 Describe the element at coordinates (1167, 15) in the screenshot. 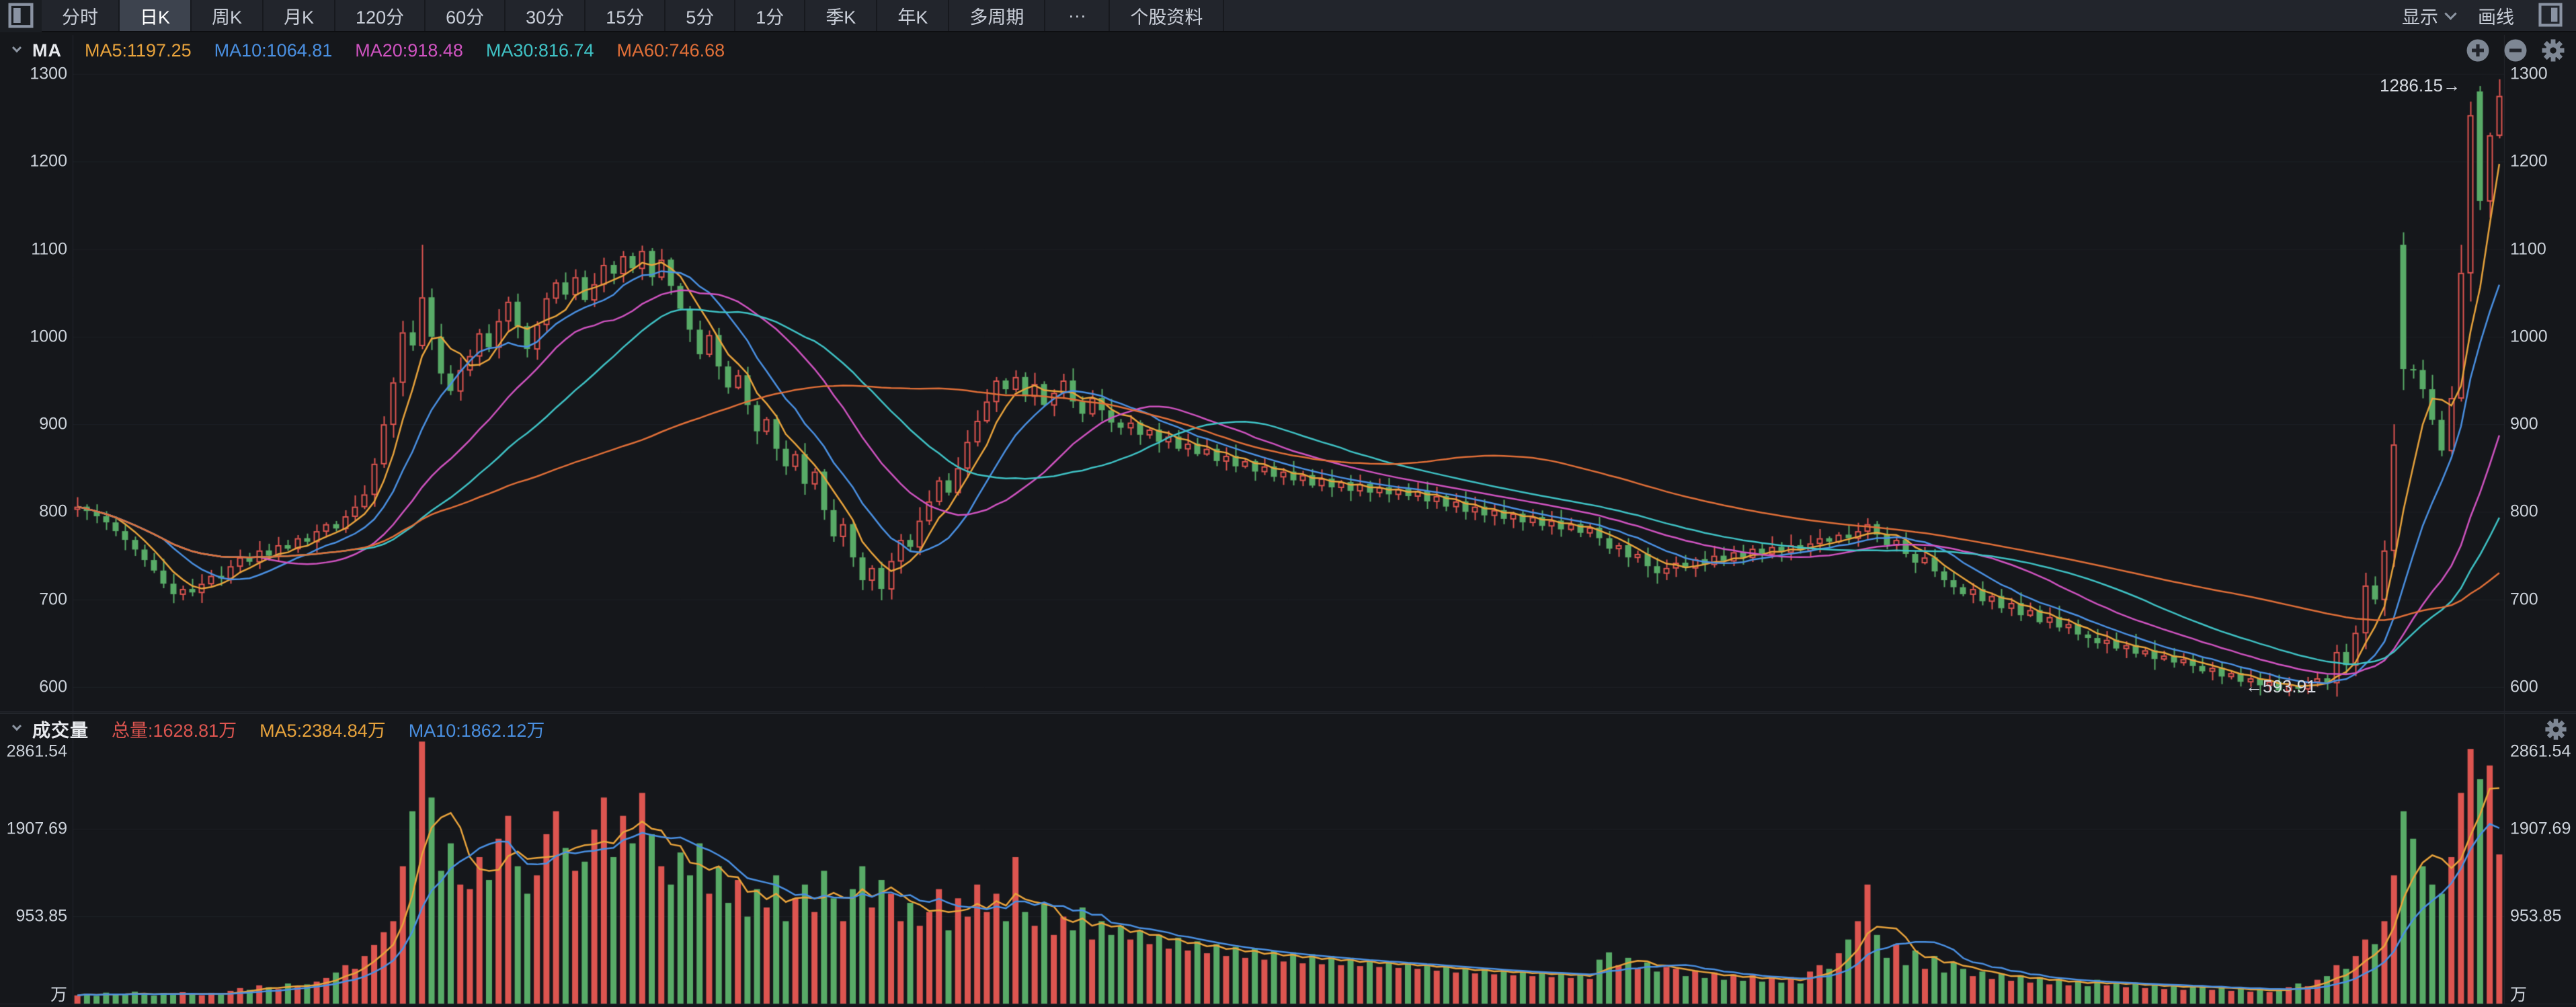

I see `tab-stock-info: 个股资料` at that location.